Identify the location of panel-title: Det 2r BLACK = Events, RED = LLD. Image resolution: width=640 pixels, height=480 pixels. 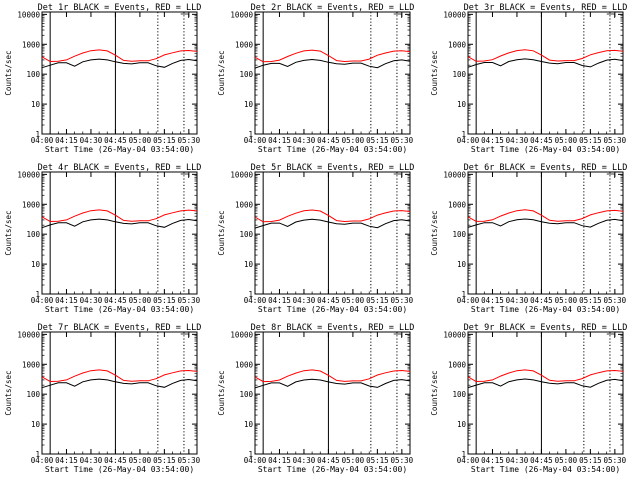
(333, 8).